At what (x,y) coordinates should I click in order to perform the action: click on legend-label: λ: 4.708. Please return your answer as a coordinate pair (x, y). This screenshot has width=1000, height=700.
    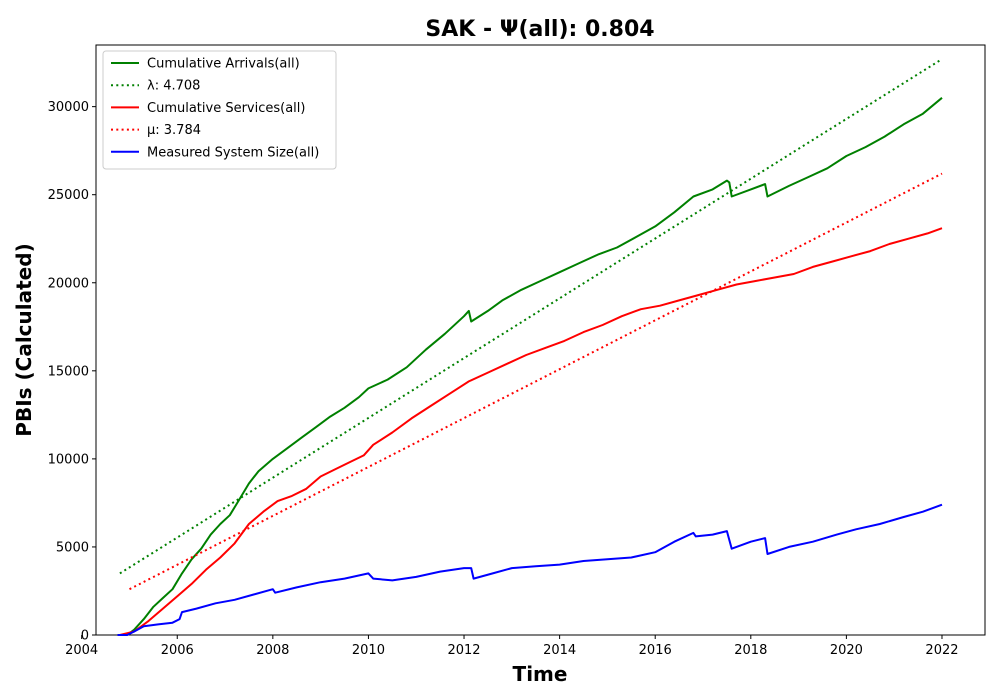
    Looking at the image, I should click on (173, 86).